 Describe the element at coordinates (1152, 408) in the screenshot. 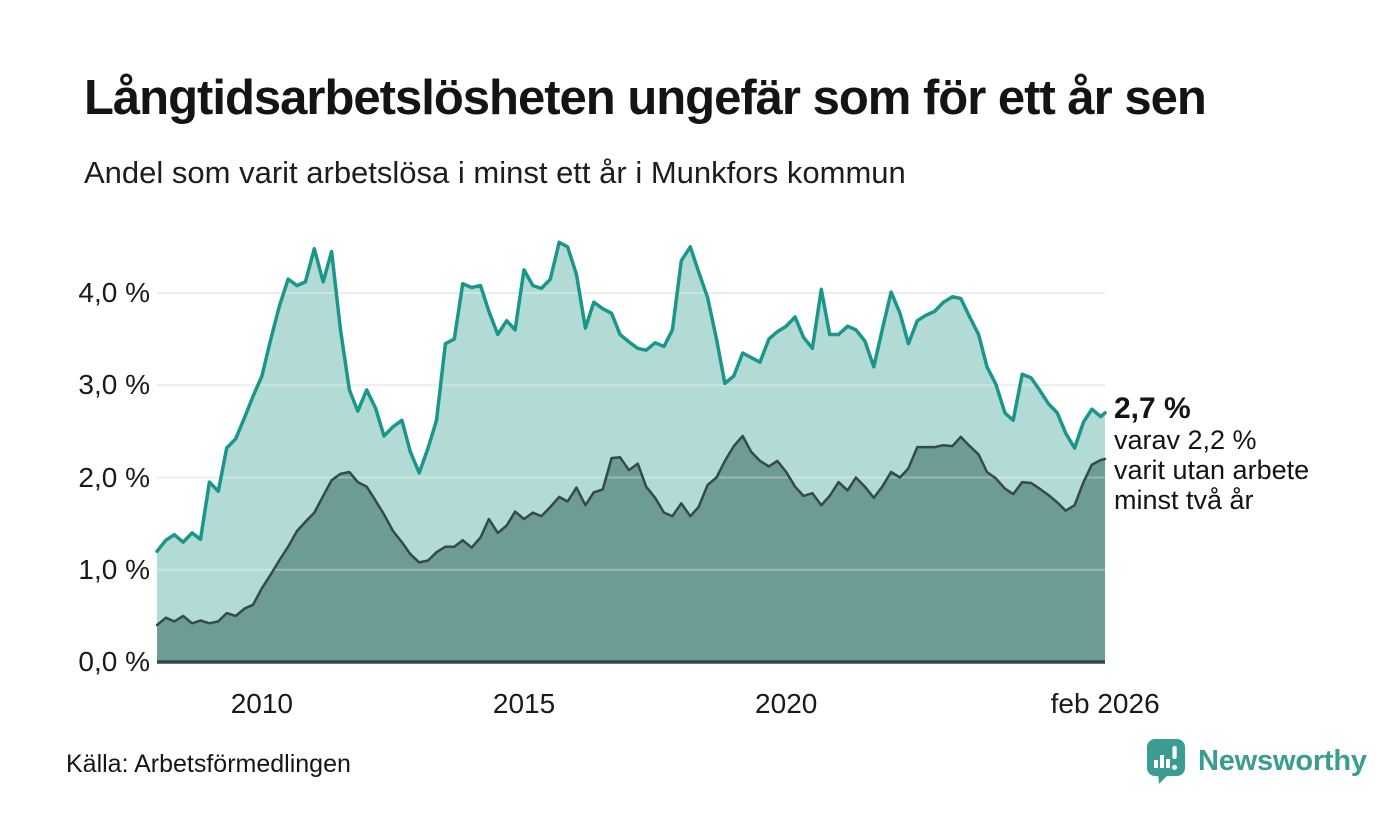

I see `latest-total-value: 2,7 %` at that location.